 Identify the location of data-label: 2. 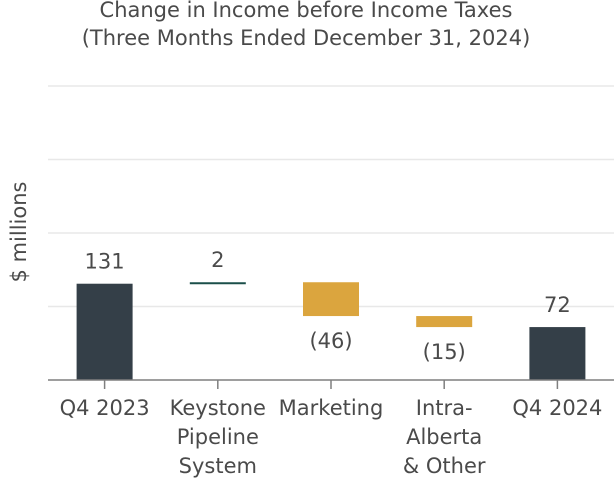
(217, 260).